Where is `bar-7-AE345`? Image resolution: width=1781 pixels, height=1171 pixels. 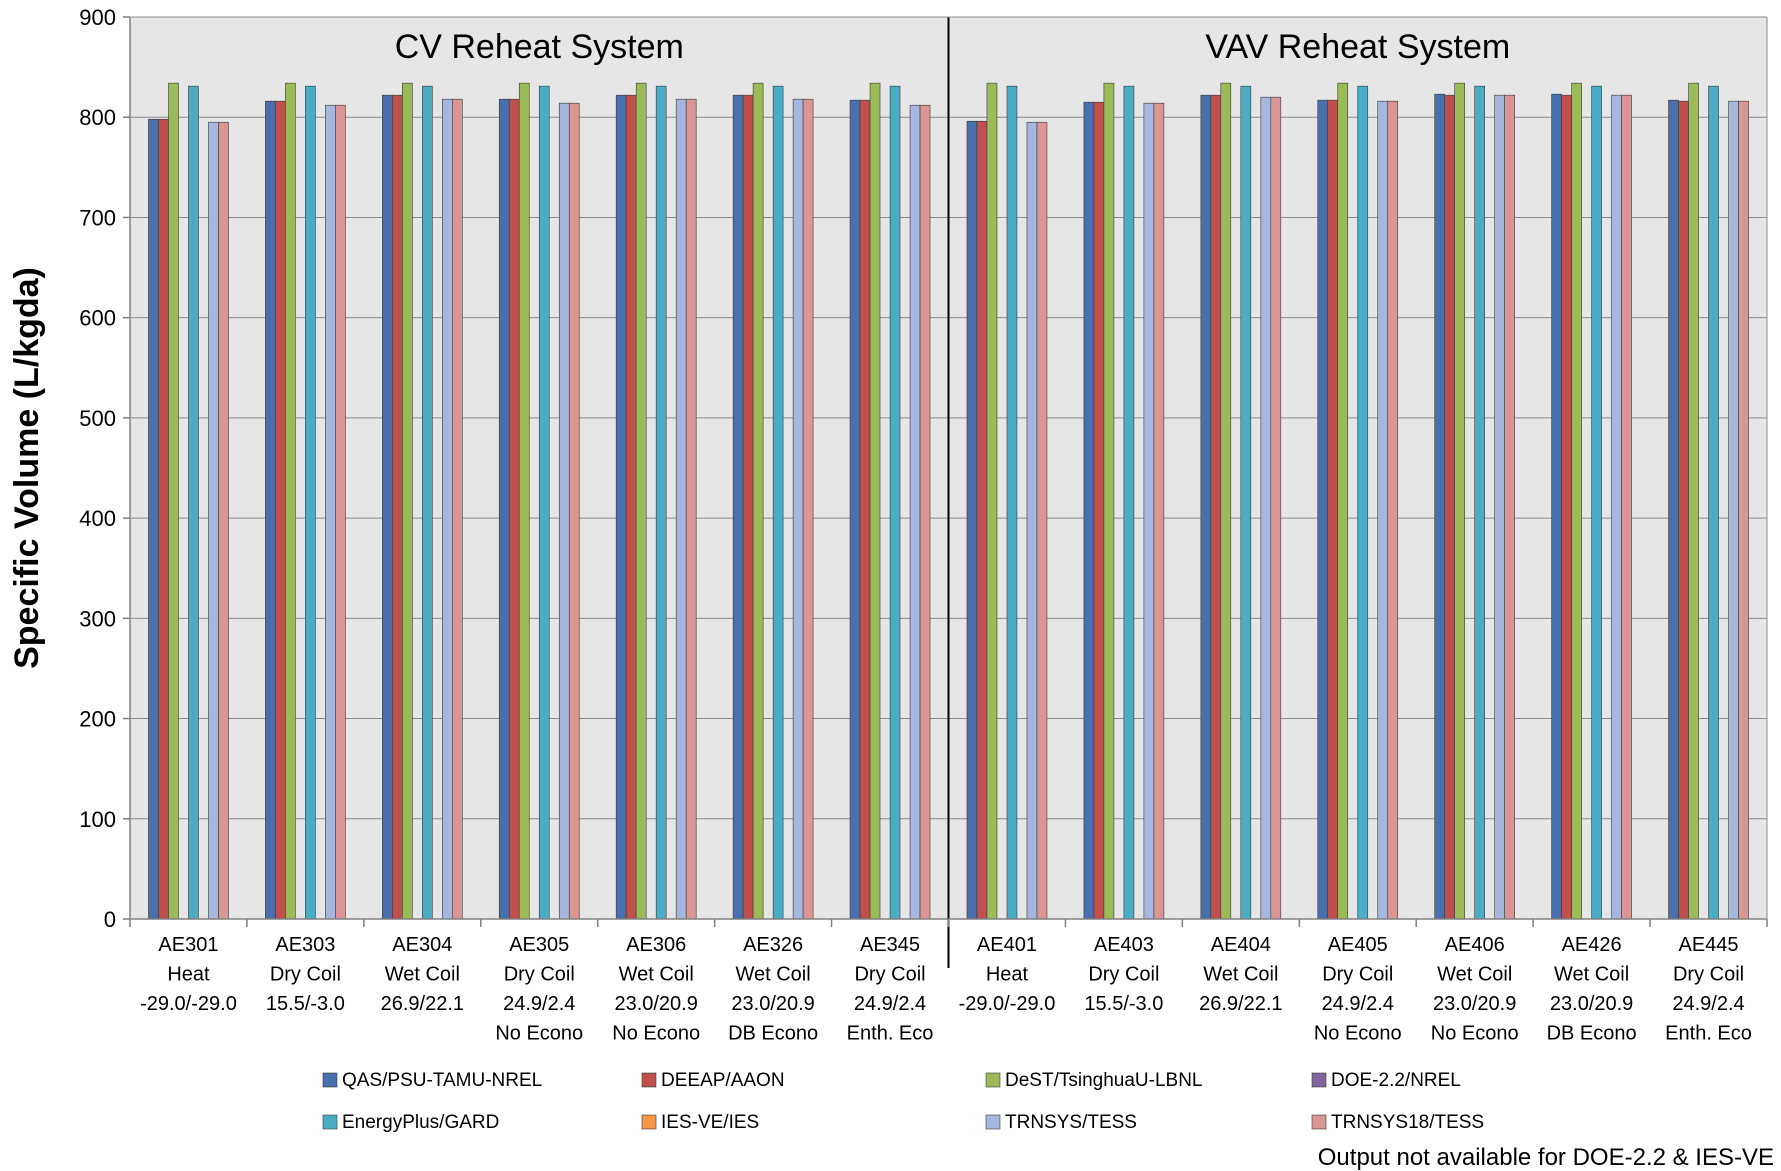 bar-7-AE345 is located at coordinates (915, 512).